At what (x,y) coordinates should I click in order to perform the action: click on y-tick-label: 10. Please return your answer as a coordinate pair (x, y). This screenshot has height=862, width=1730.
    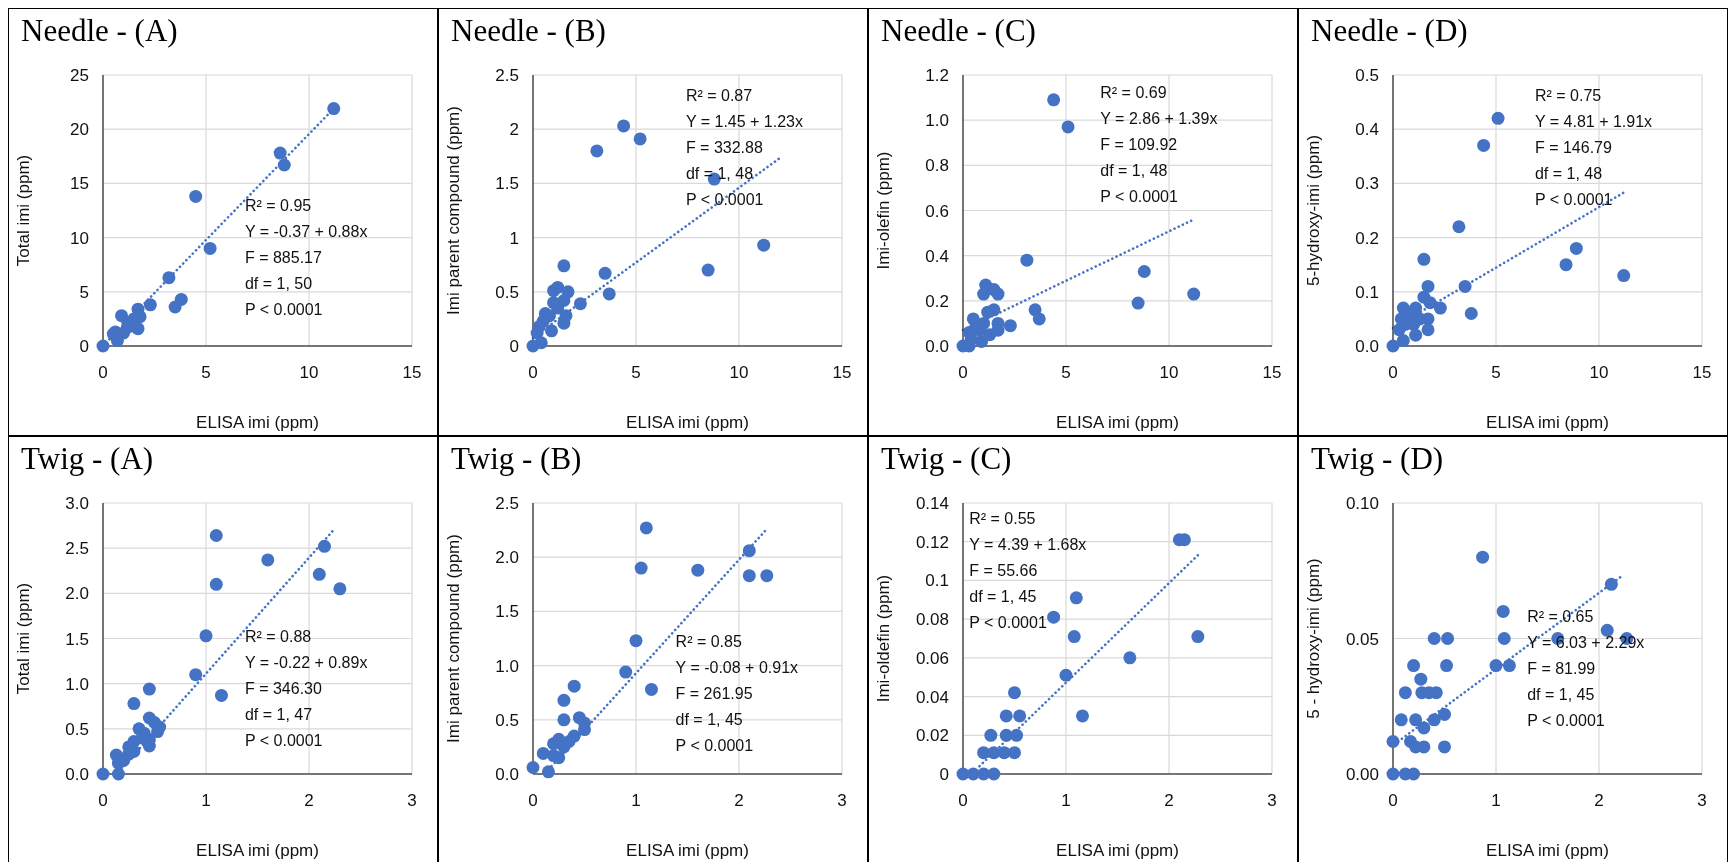
    Looking at the image, I should click on (79, 238).